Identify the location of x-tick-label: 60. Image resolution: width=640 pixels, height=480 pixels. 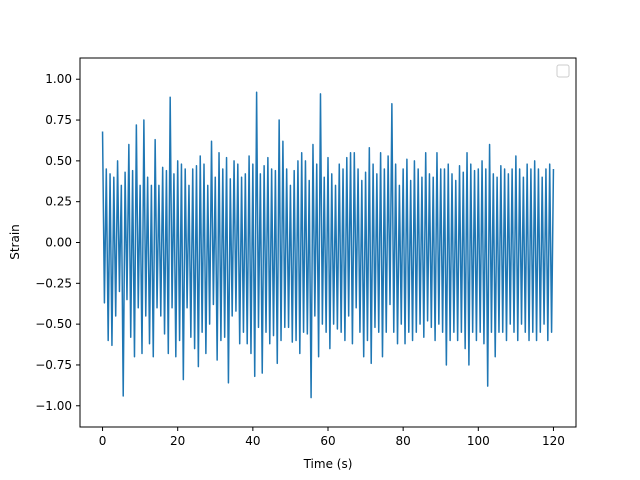
(327, 441).